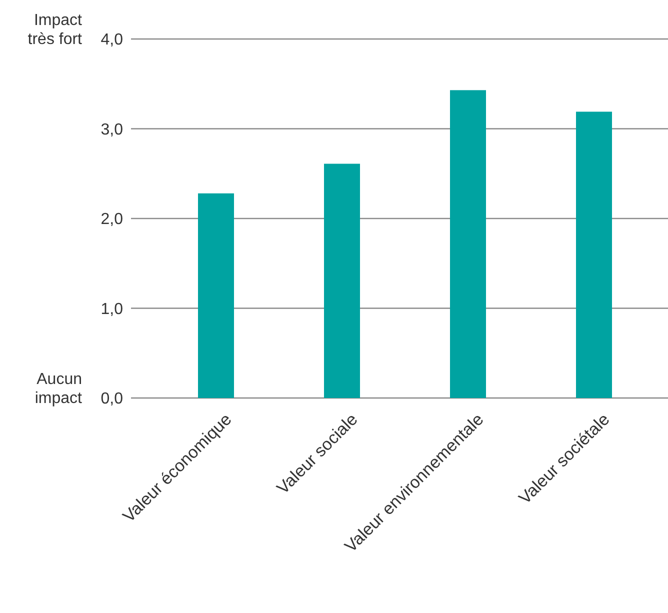 The height and width of the screenshot is (613, 668). What do you see at coordinates (55, 30) in the screenshot?
I see `text: Impact très fort` at bounding box center [55, 30].